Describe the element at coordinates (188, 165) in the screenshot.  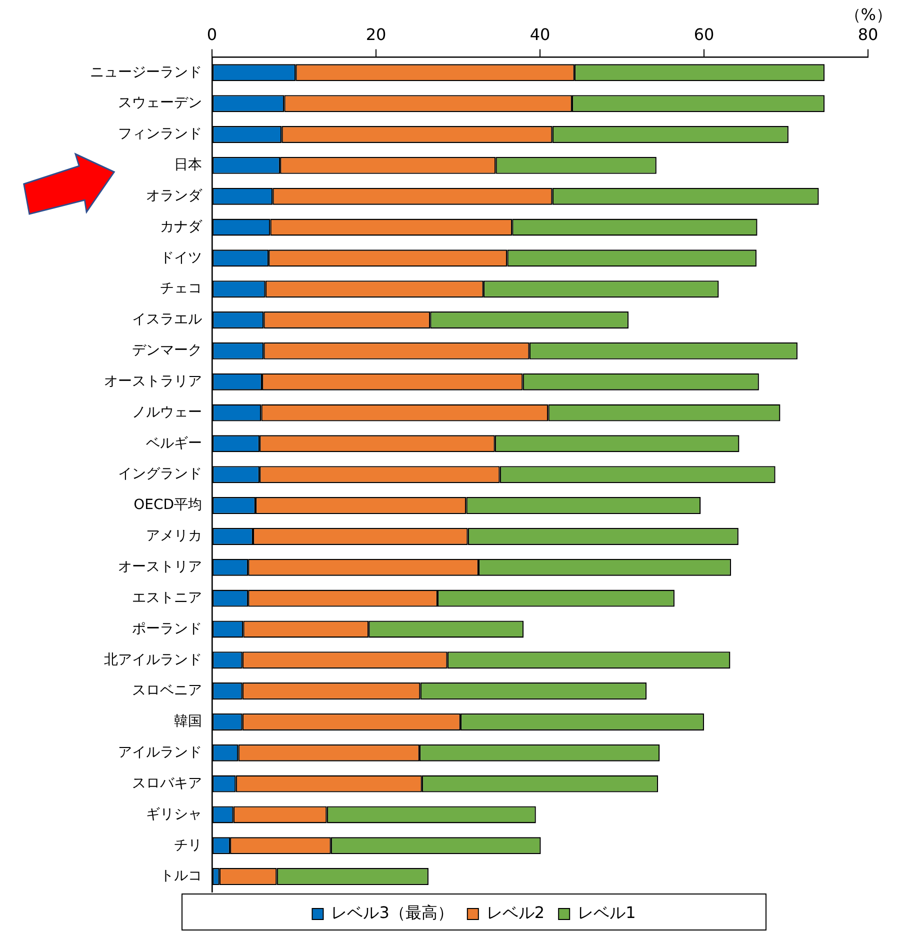
I see `y-tick-label: 日本` at that location.